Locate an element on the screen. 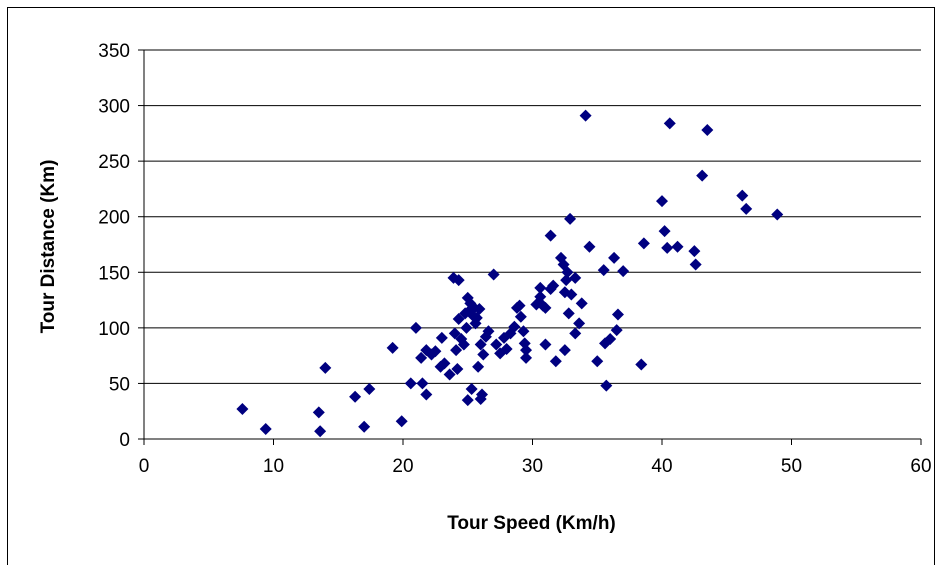 Image resolution: width=943 pixels, height=565 pixels. y-tick-label: 100 is located at coordinates (114, 329).